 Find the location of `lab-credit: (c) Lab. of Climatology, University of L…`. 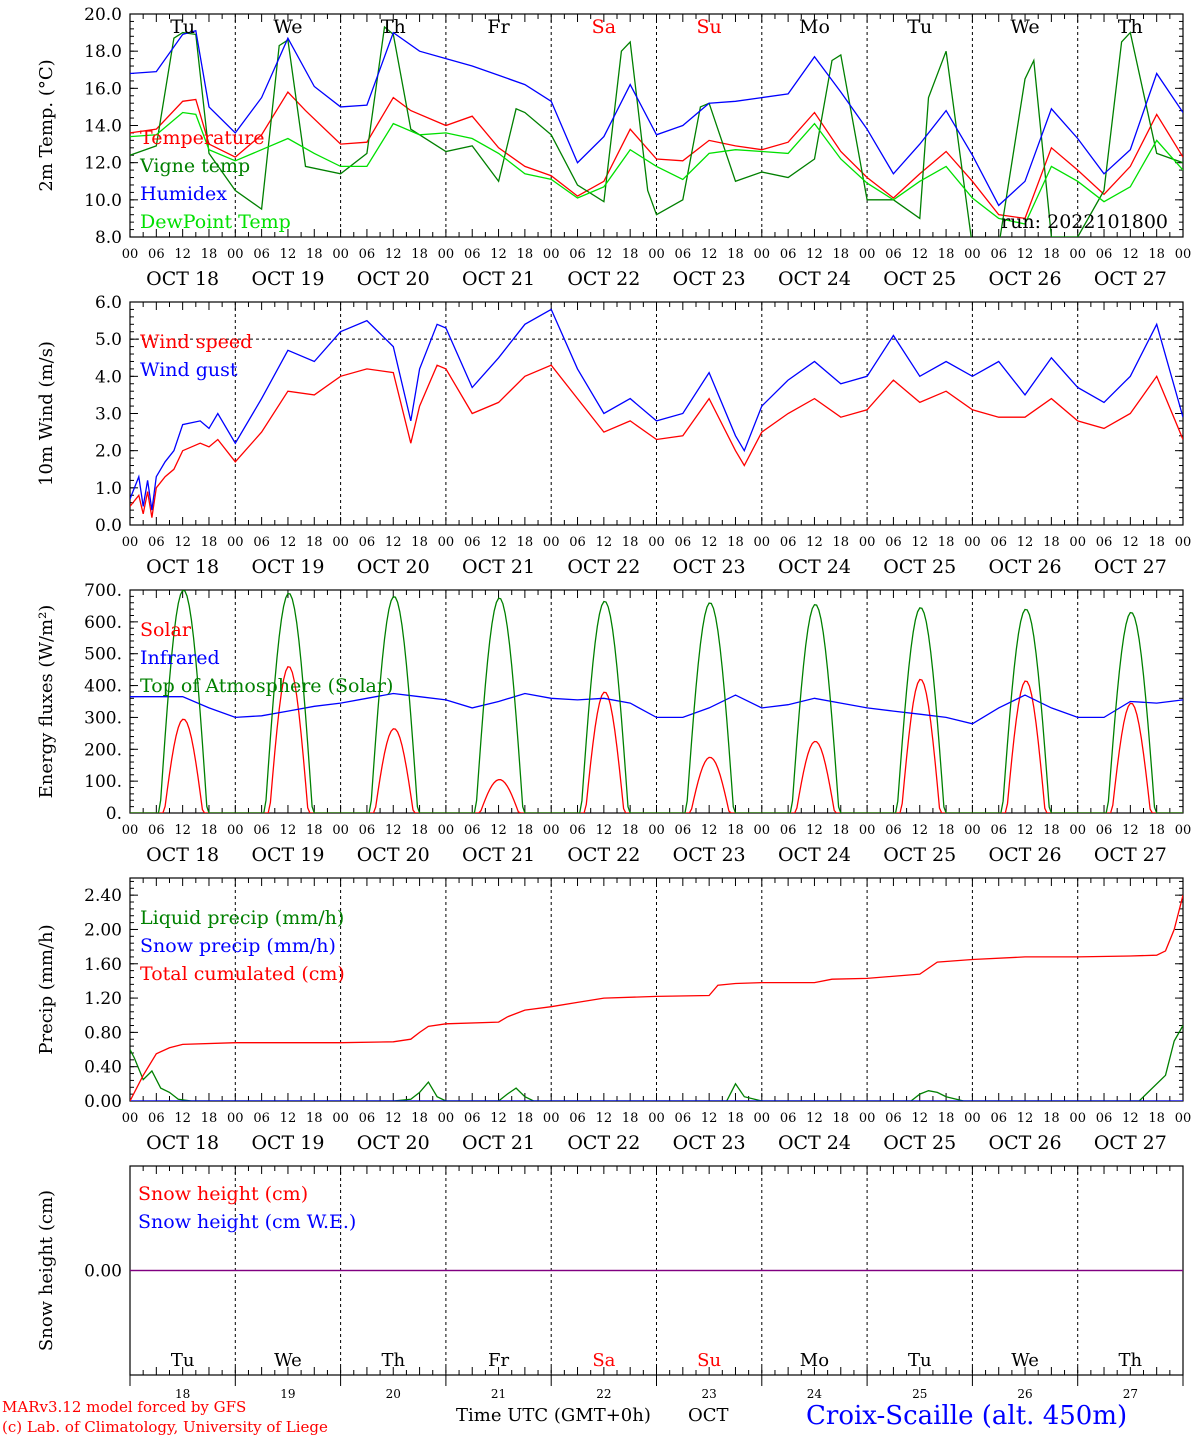

lab-credit: (c) Lab. of Climatology, University of L… is located at coordinates (165, 1427).